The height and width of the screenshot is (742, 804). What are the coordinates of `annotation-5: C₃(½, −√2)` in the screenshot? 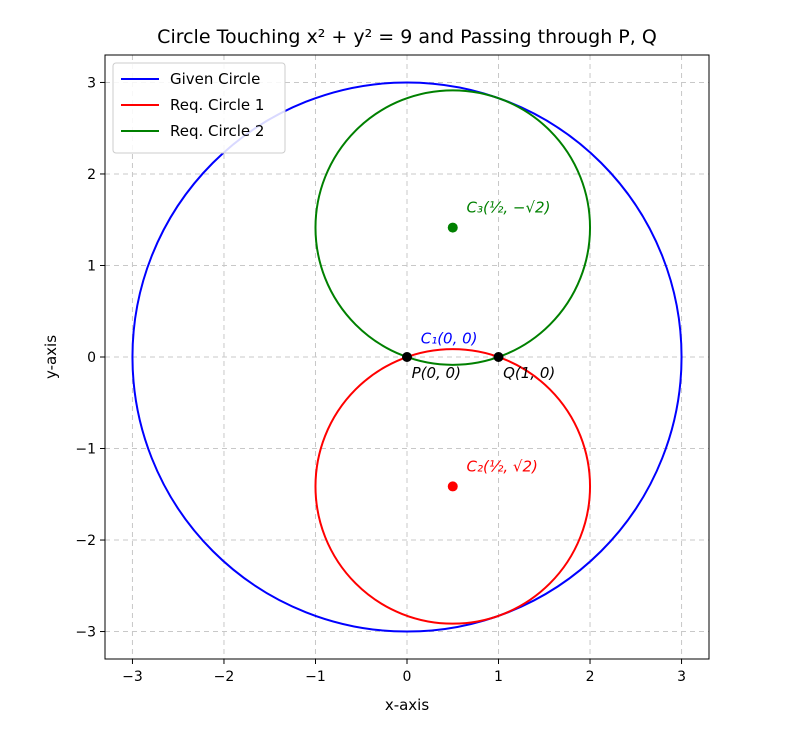 It's located at (508, 207).